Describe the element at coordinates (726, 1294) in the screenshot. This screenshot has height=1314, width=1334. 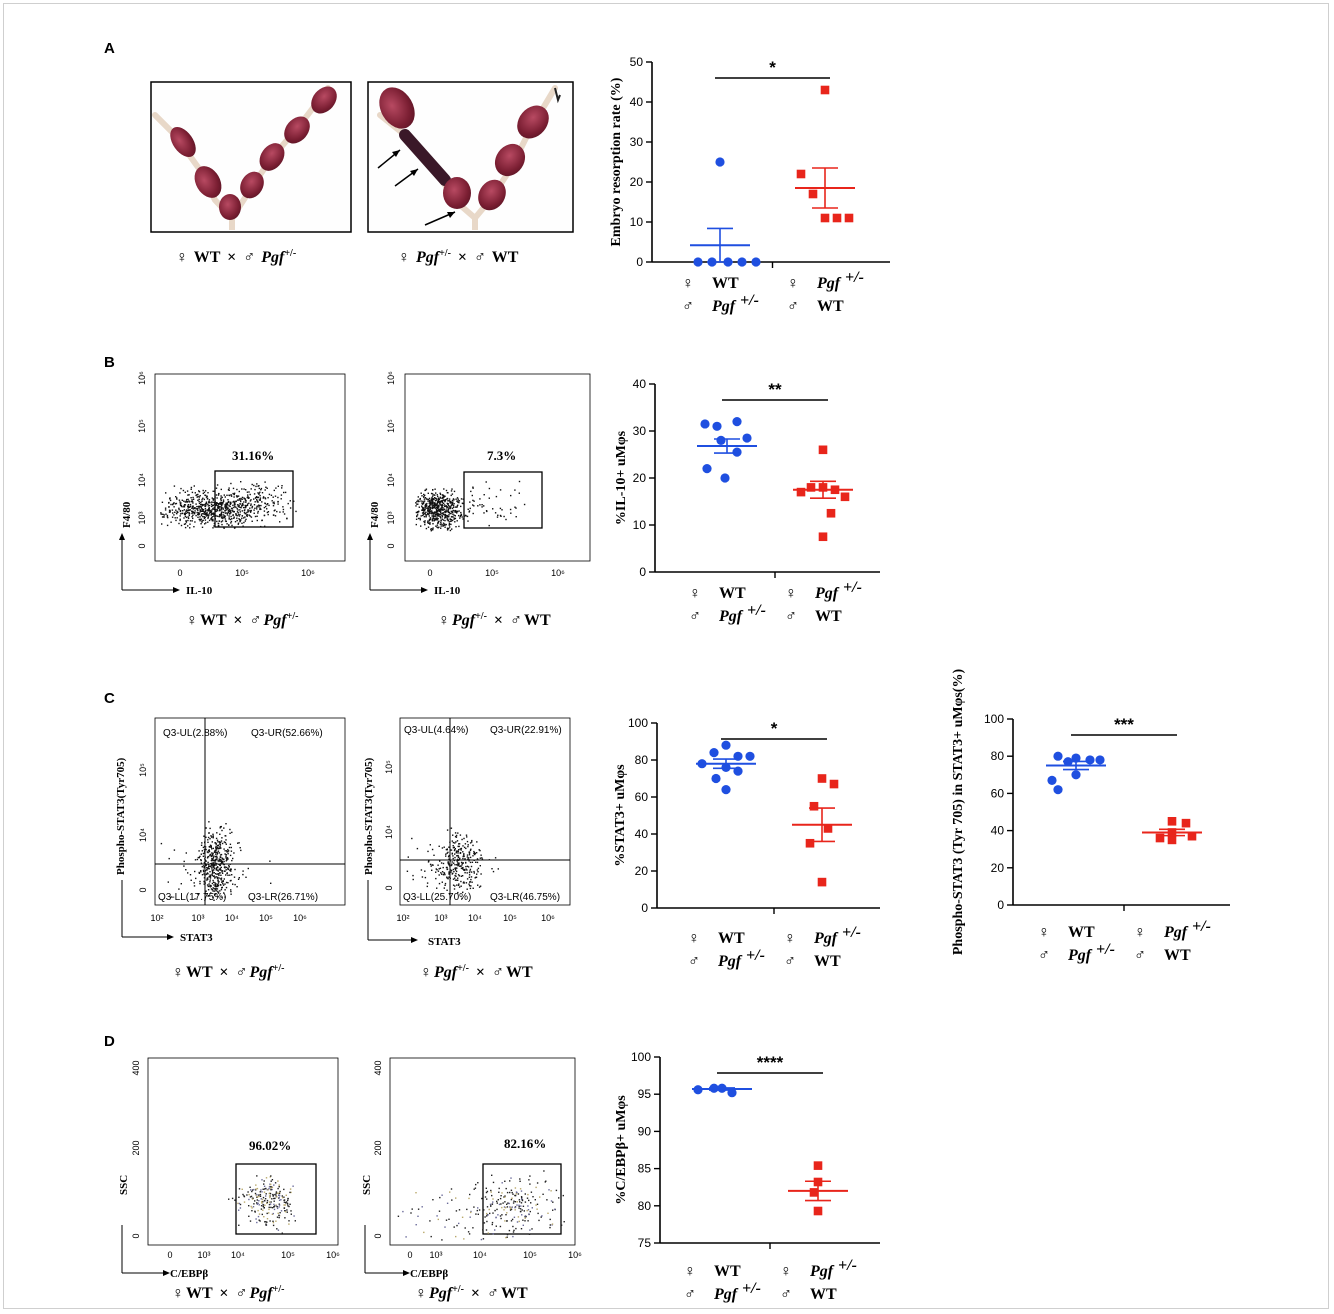
I see `genotype-label: Pgf` at that location.